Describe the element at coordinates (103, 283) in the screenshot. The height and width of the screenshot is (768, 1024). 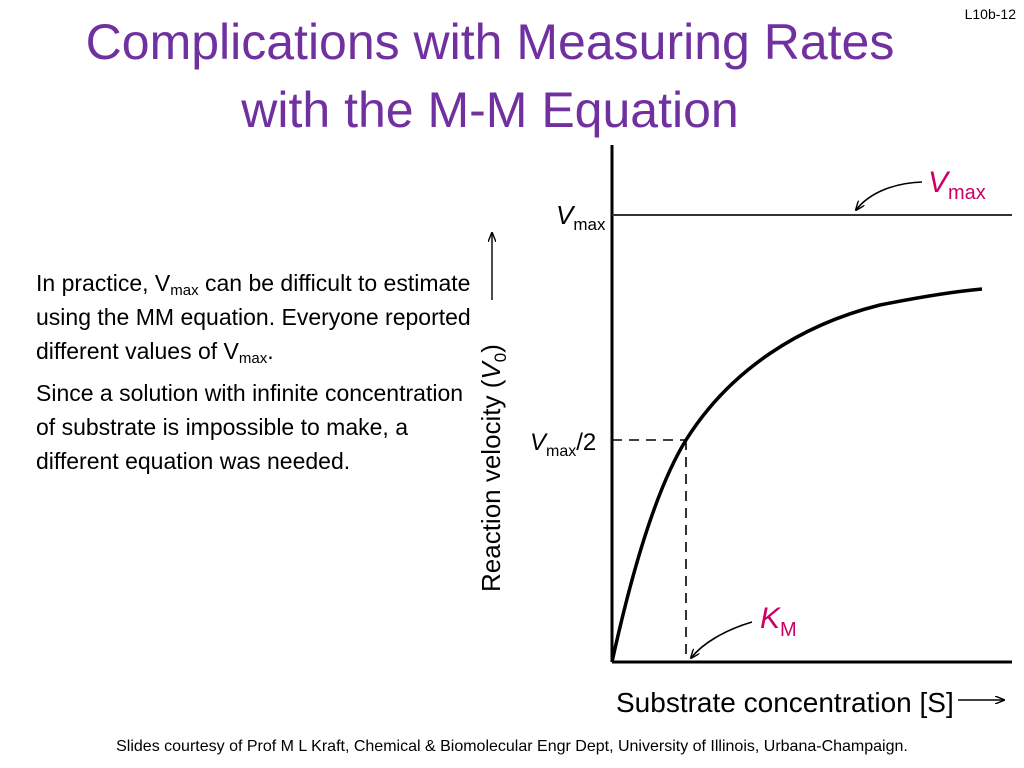
I see `p1-text-a: In practice, V` at that location.